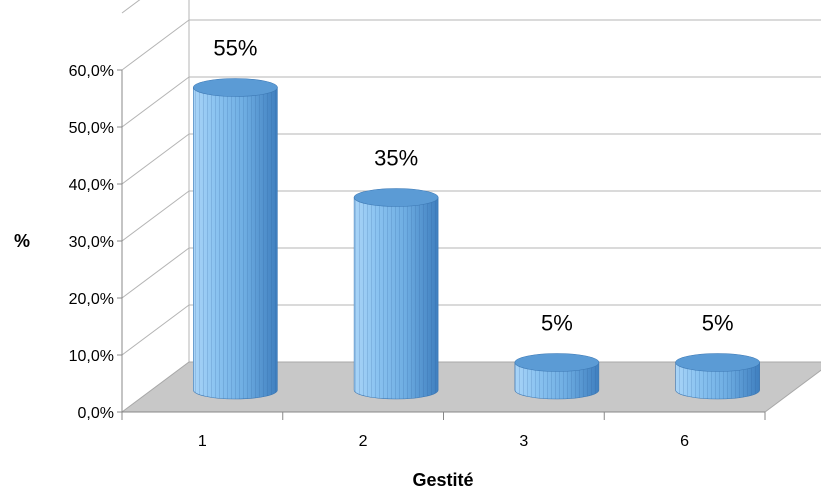 Image resolution: width=821 pixels, height=491 pixels. Describe the element at coordinates (235, 48) in the screenshot. I see `data-label: 55%` at that location.